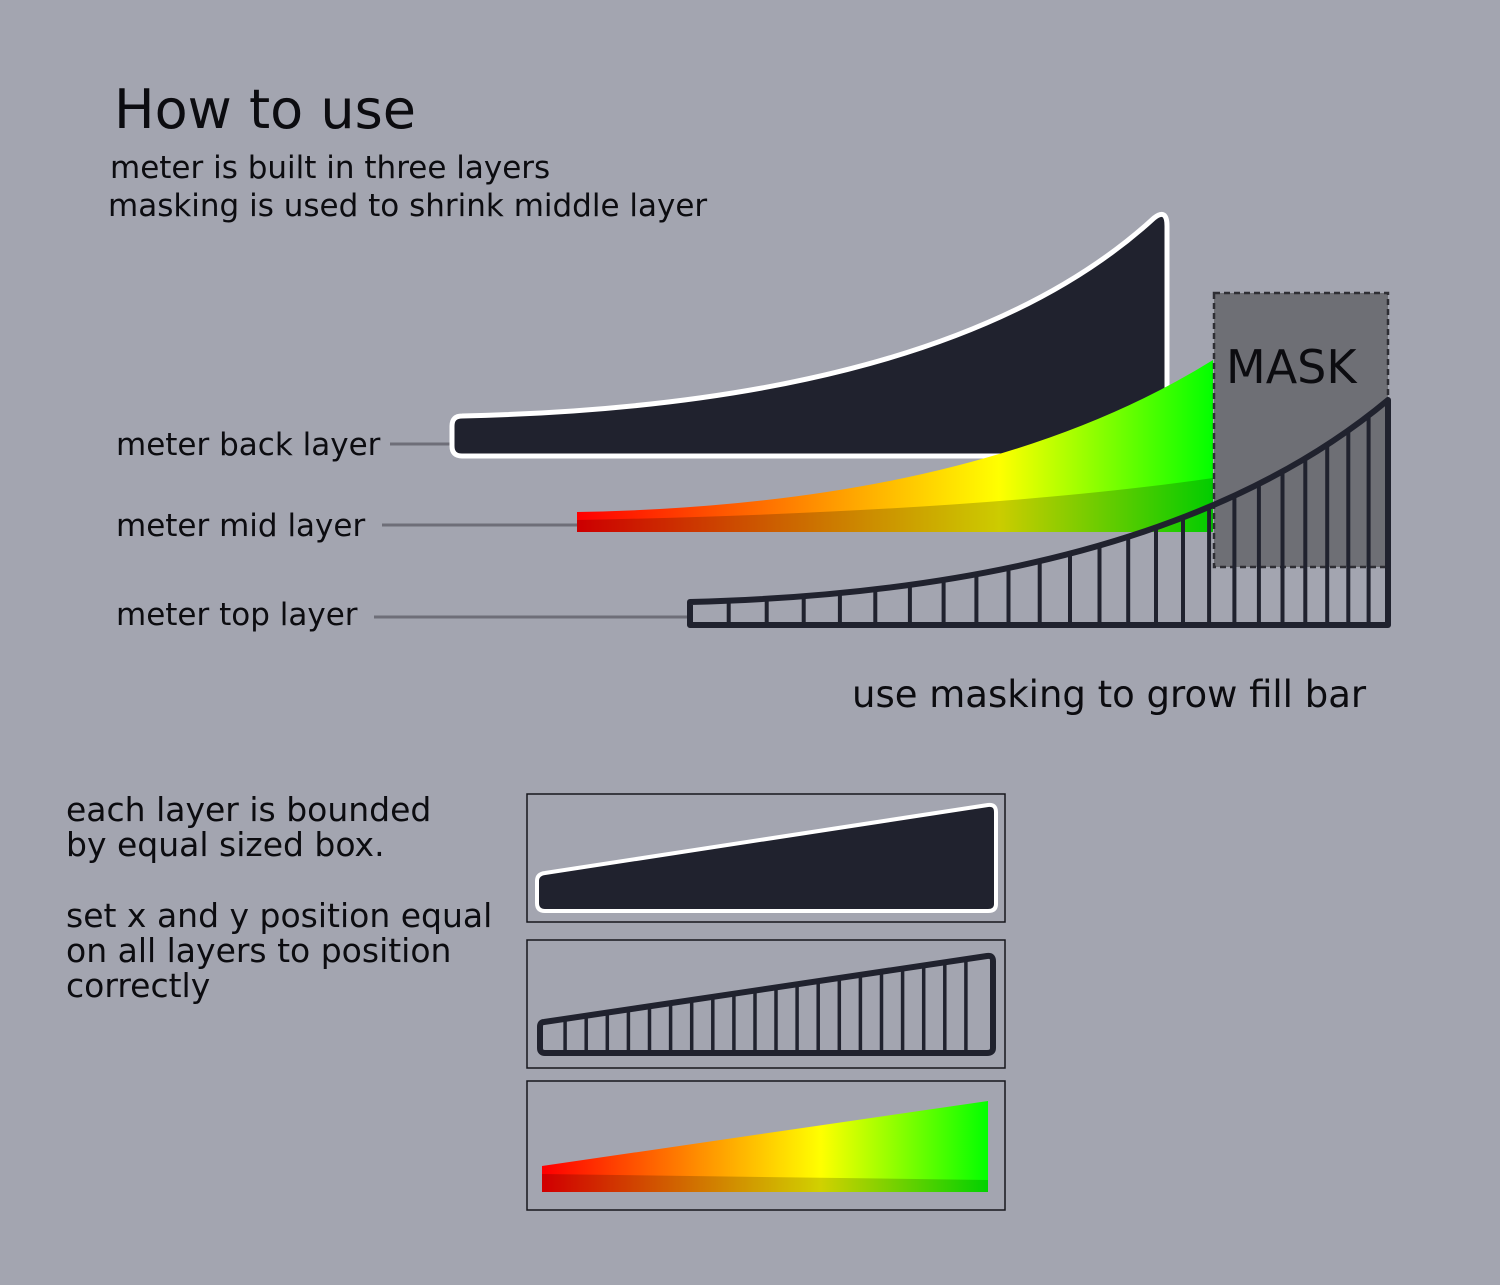  I want to click on position-note-line-2: on all layers to position, so click(259, 950).